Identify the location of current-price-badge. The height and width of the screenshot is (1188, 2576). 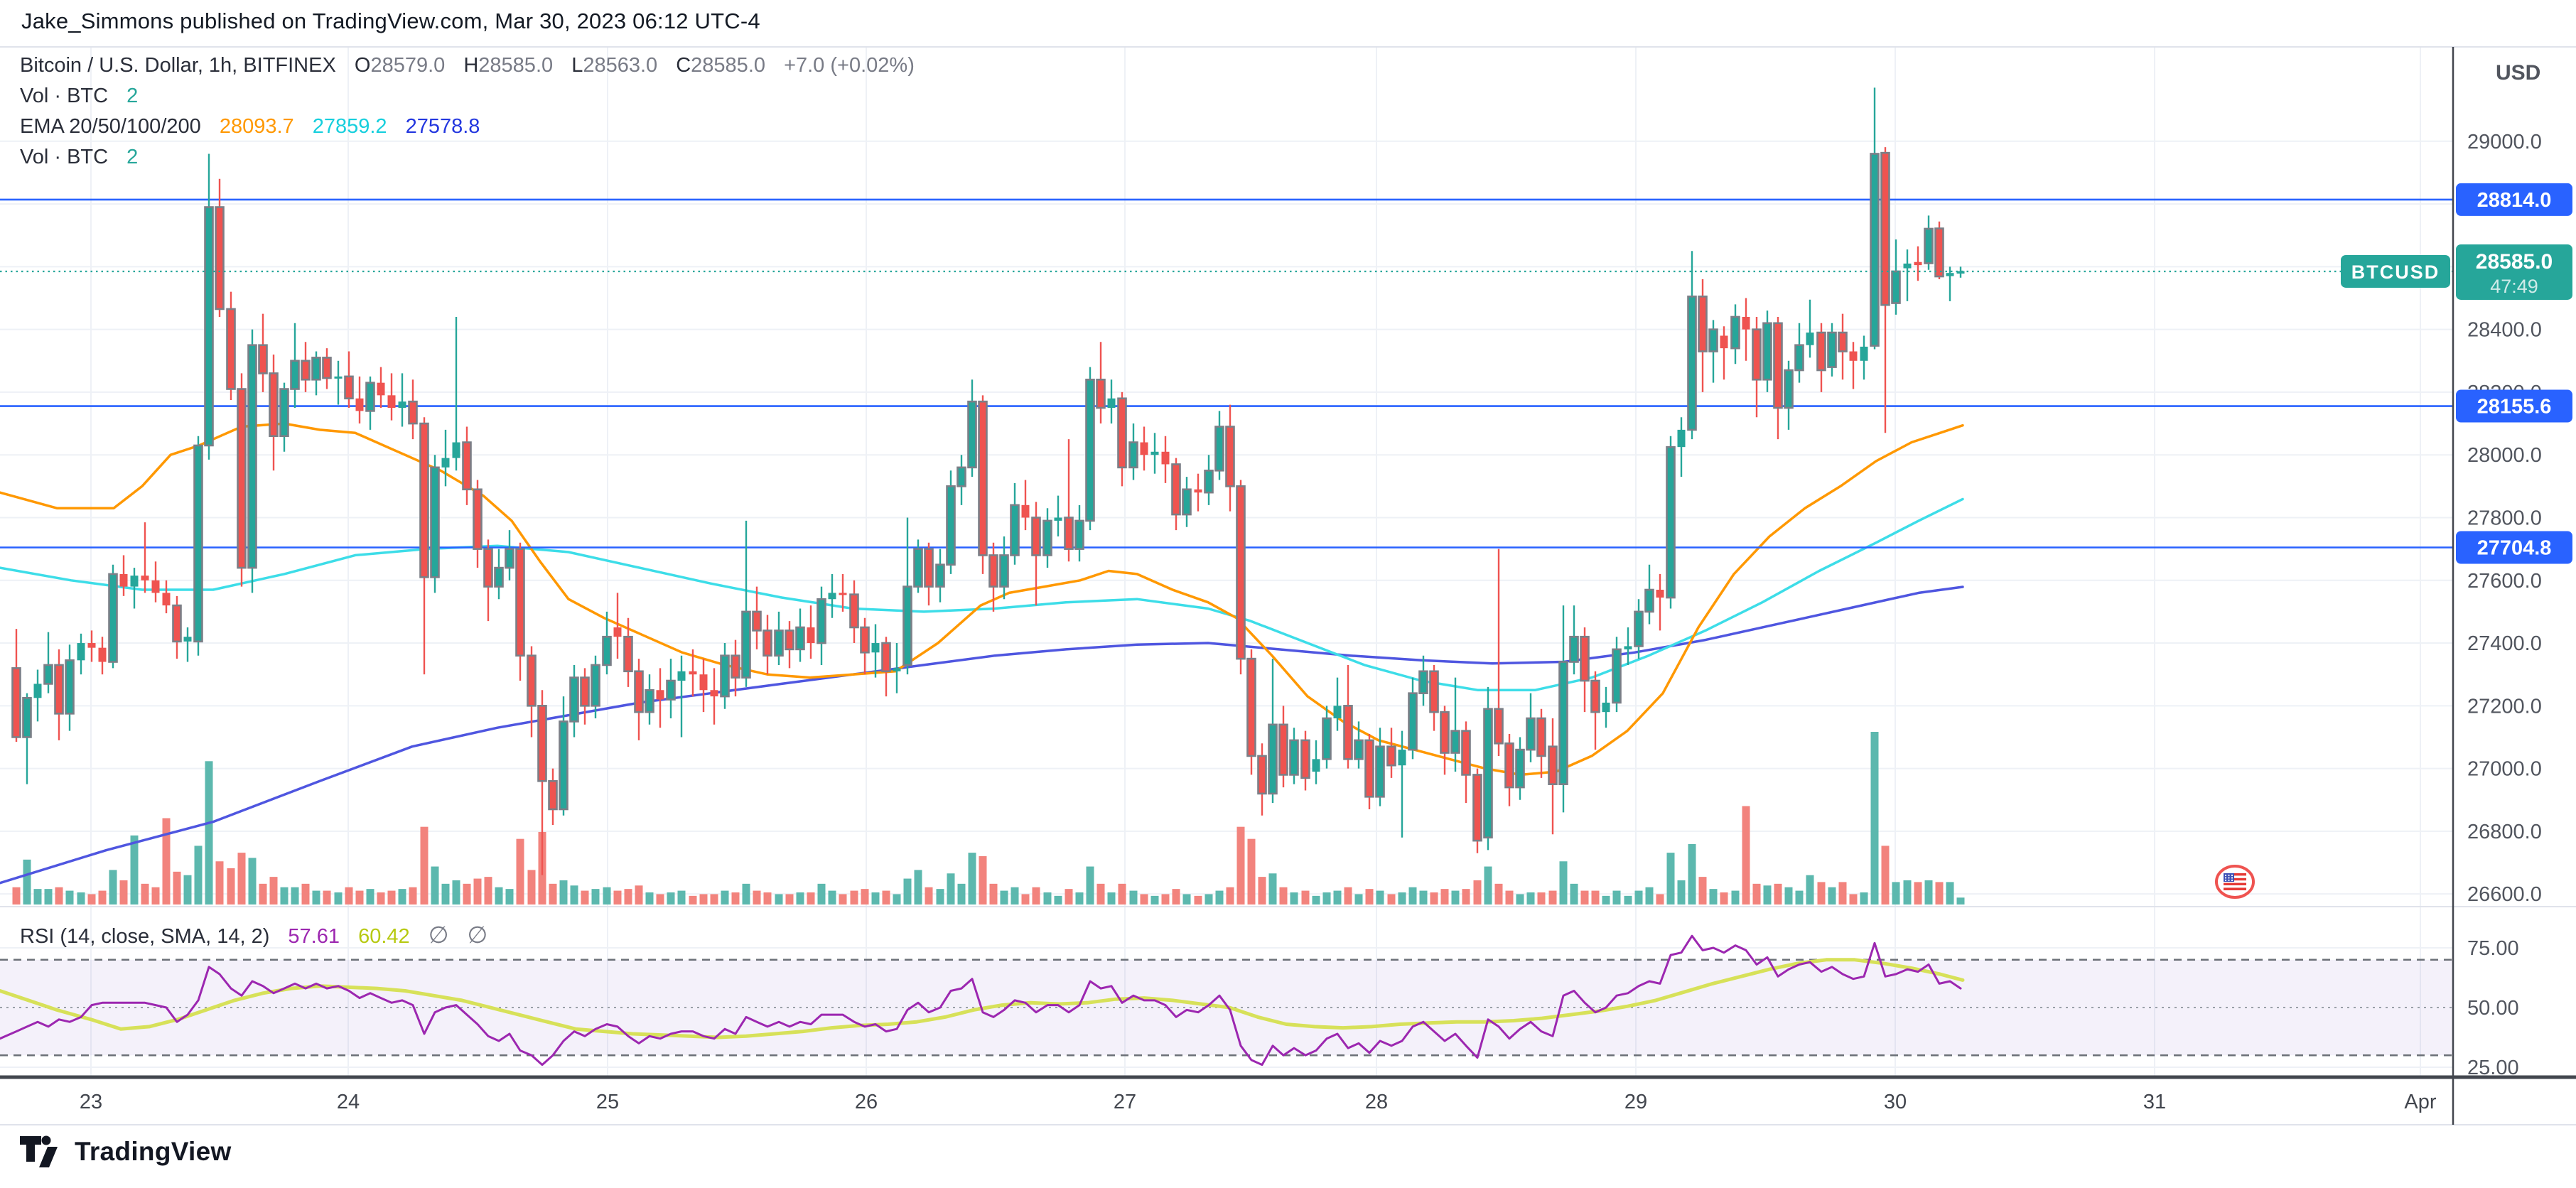
(2514, 272).